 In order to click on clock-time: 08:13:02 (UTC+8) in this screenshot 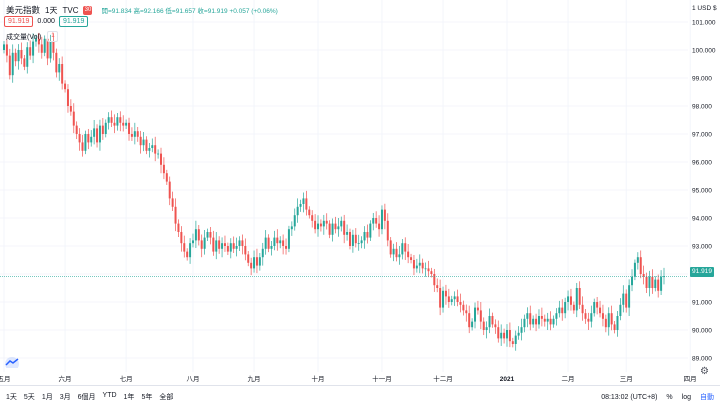, I will do `click(629, 397)`.